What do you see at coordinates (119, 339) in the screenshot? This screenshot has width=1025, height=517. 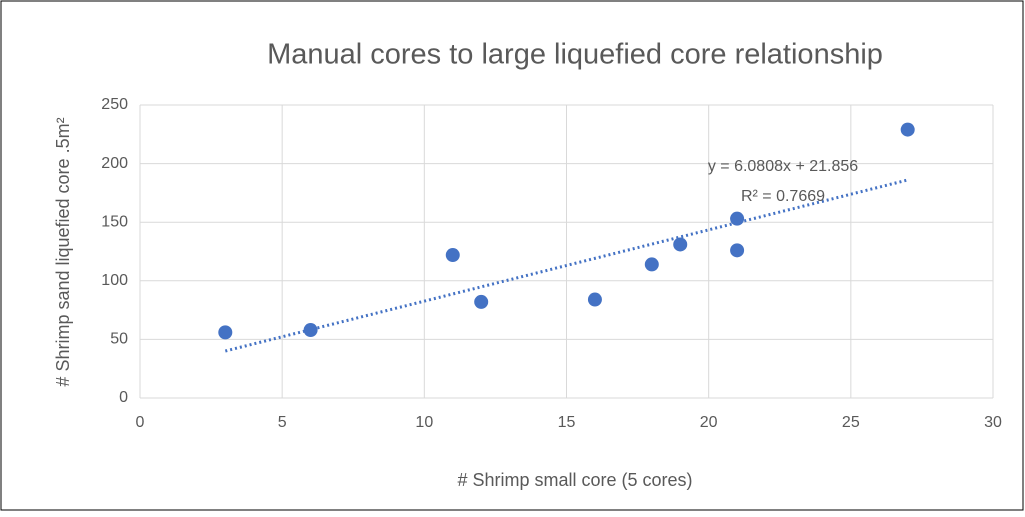 I see `y-tick-label: 50` at bounding box center [119, 339].